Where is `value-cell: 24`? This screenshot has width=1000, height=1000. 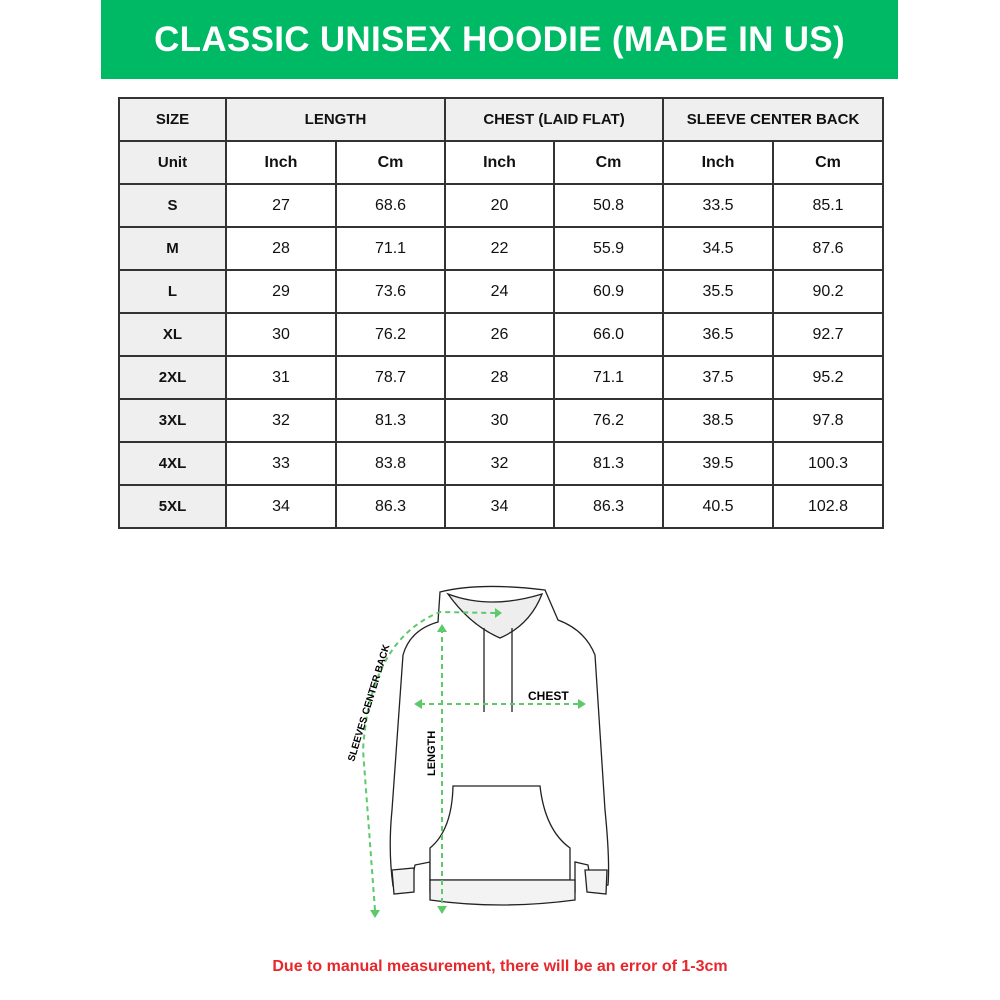
value-cell: 24 is located at coordinates (500, 291).